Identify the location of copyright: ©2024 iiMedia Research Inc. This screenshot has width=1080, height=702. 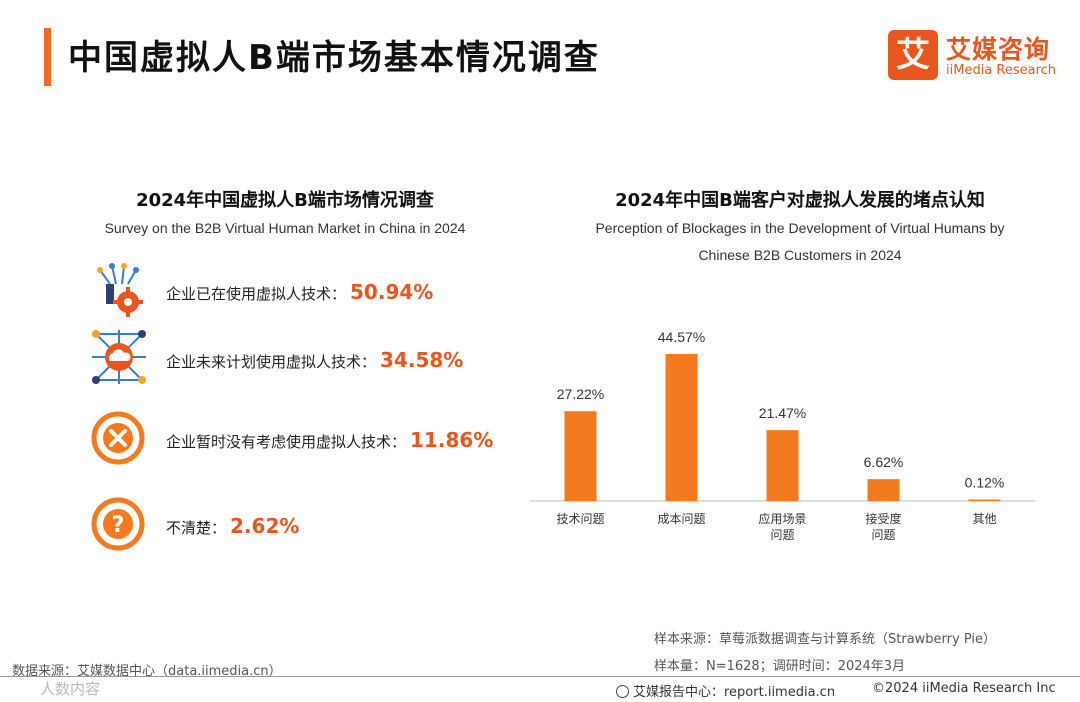
(964, 688).